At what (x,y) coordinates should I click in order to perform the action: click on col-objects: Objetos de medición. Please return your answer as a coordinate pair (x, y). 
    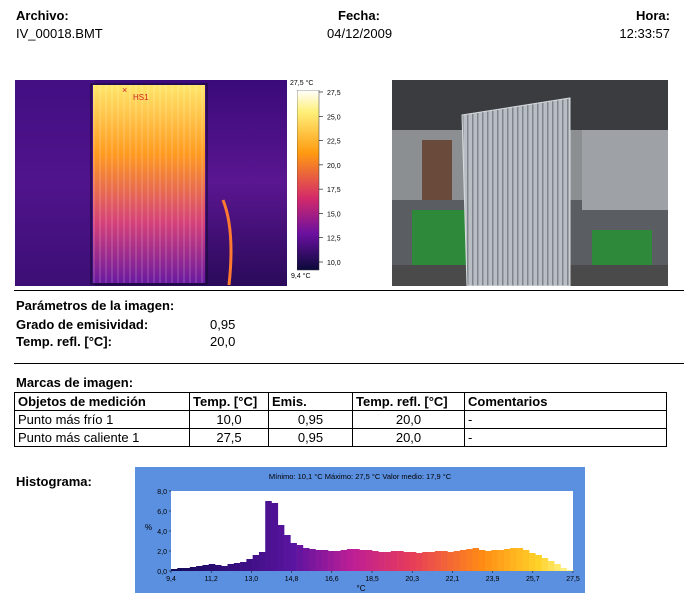
    Looking at the image, I should click on (102, 401).